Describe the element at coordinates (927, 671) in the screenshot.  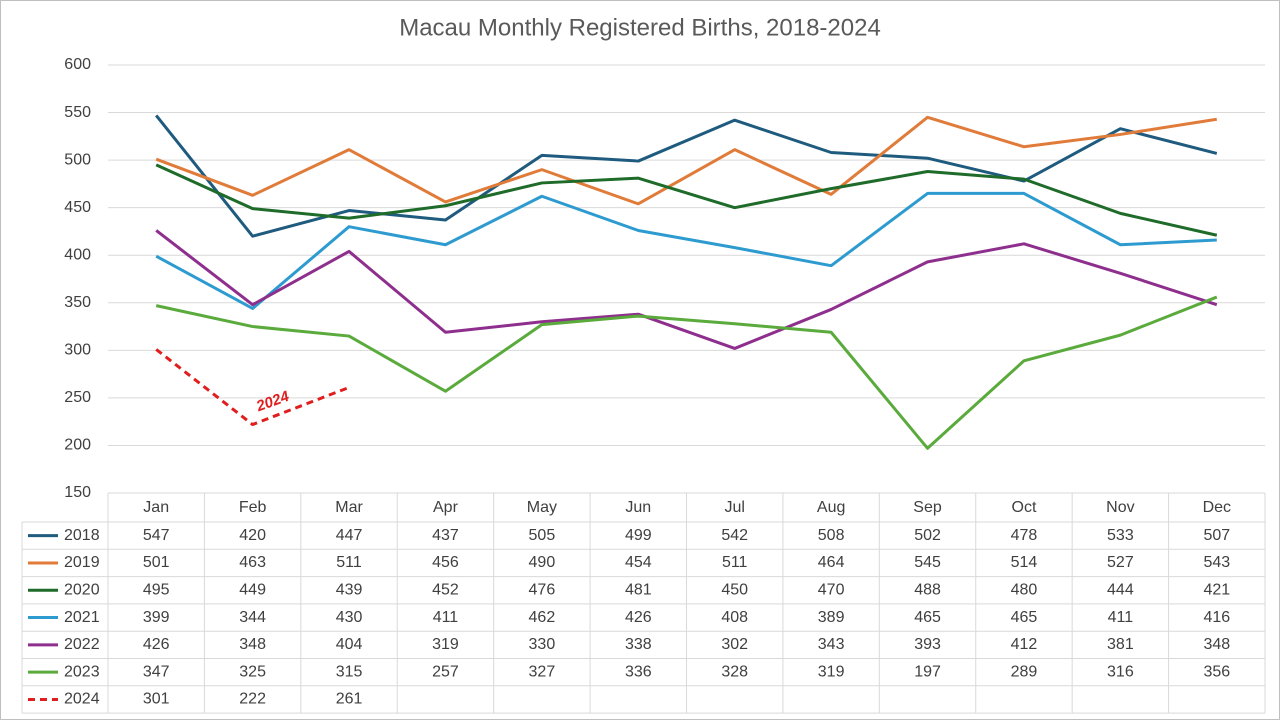
I see `table-value: 197` at that location.